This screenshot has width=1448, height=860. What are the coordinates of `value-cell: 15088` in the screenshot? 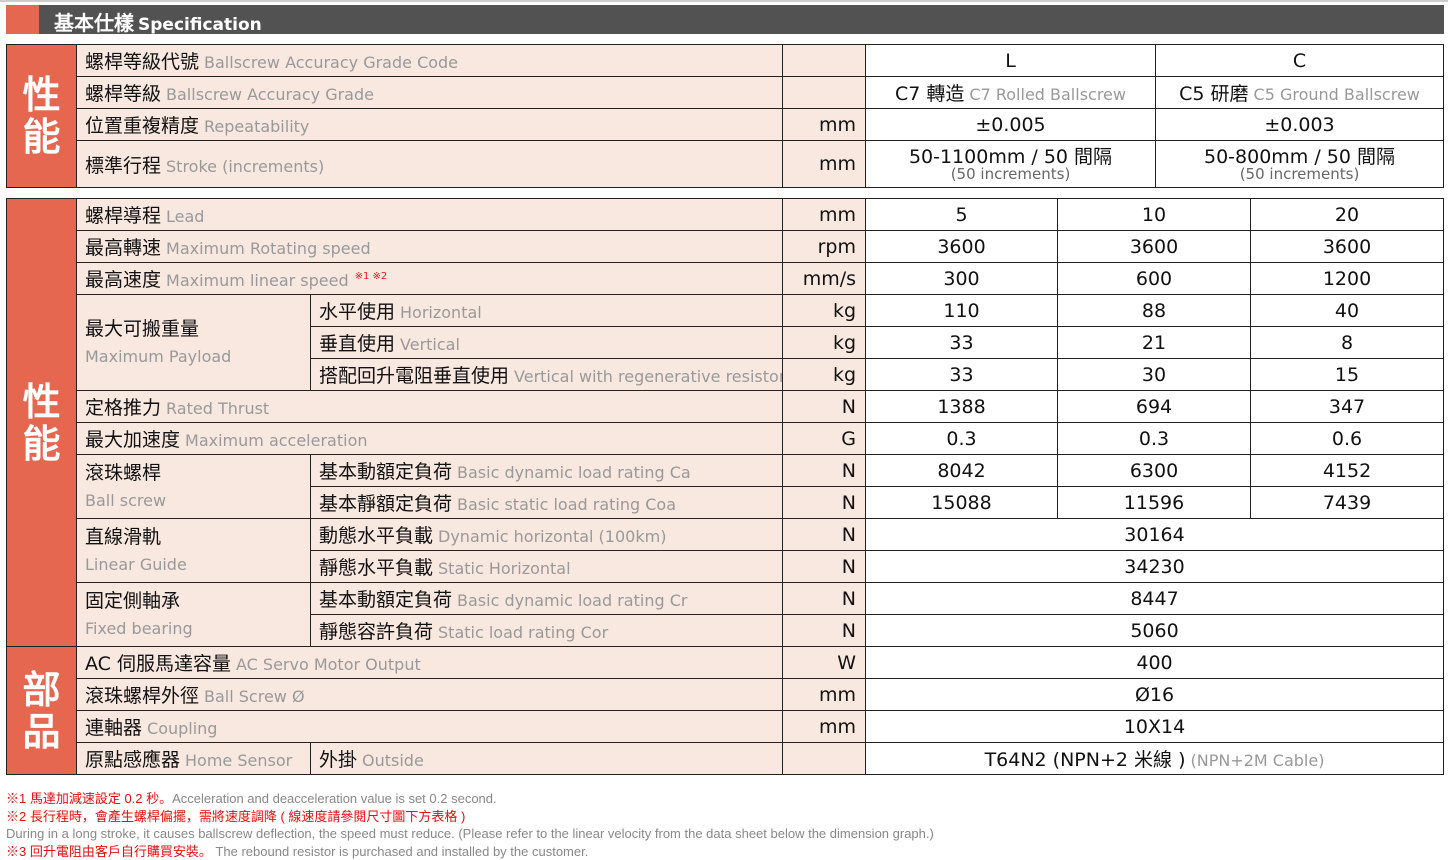 It's located at (962, 502).